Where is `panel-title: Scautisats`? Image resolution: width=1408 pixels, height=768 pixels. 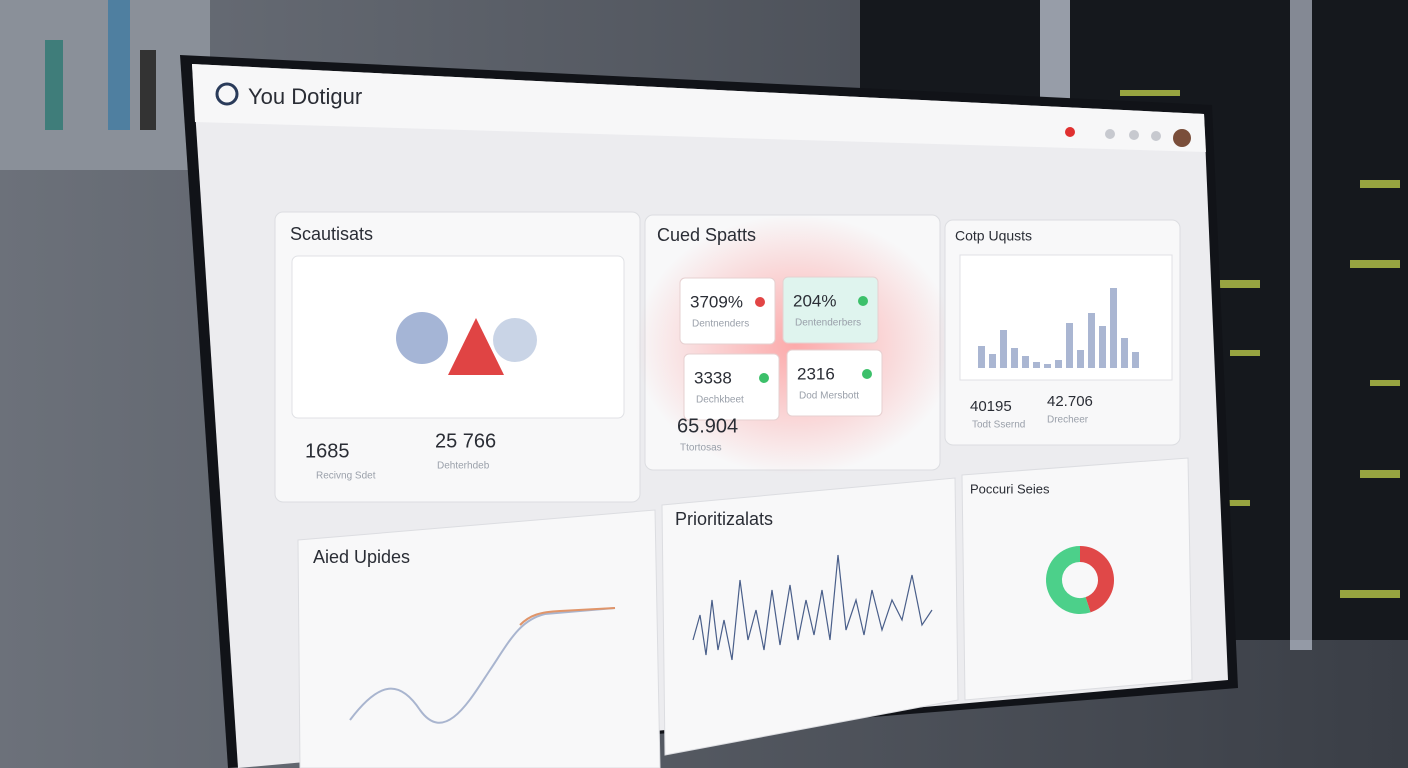
panel-title: Scautisats is located at coordinates (331, 234).